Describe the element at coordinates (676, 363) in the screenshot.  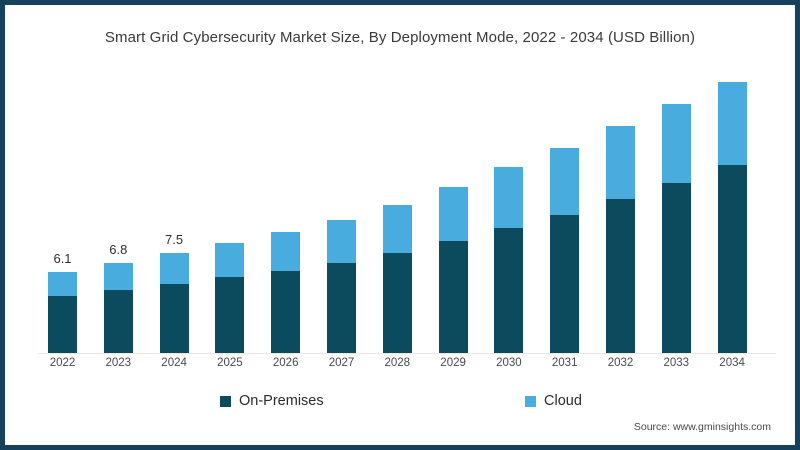
I see `x-axis-tick-2033: 2033` at that location.